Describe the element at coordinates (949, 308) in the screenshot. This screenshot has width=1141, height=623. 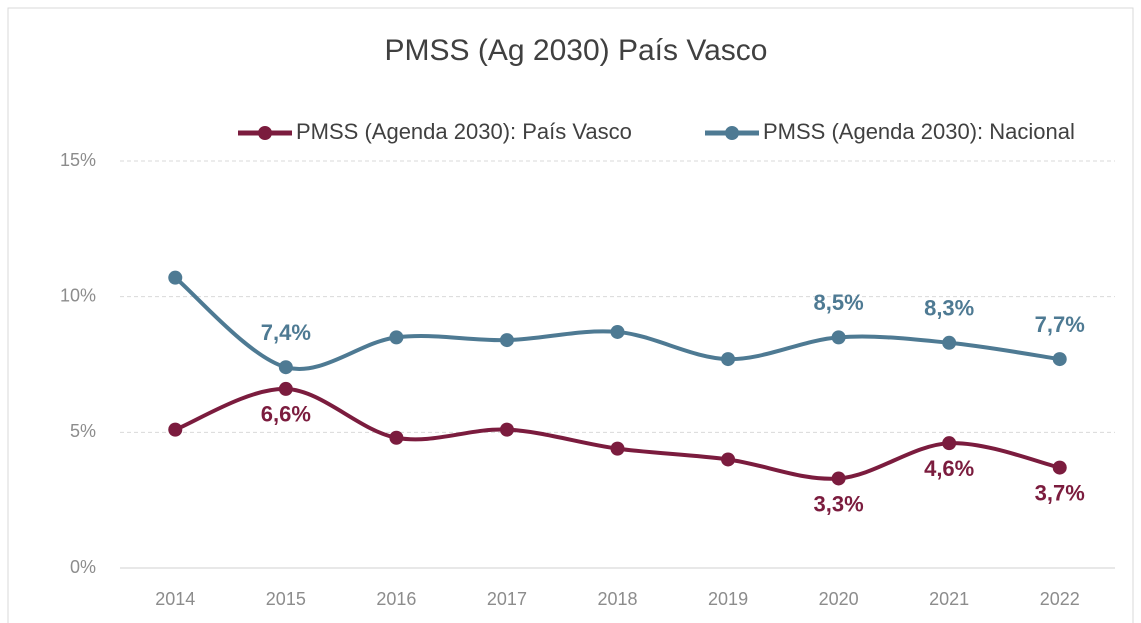
I see `data-label: 8,3%` at that location.